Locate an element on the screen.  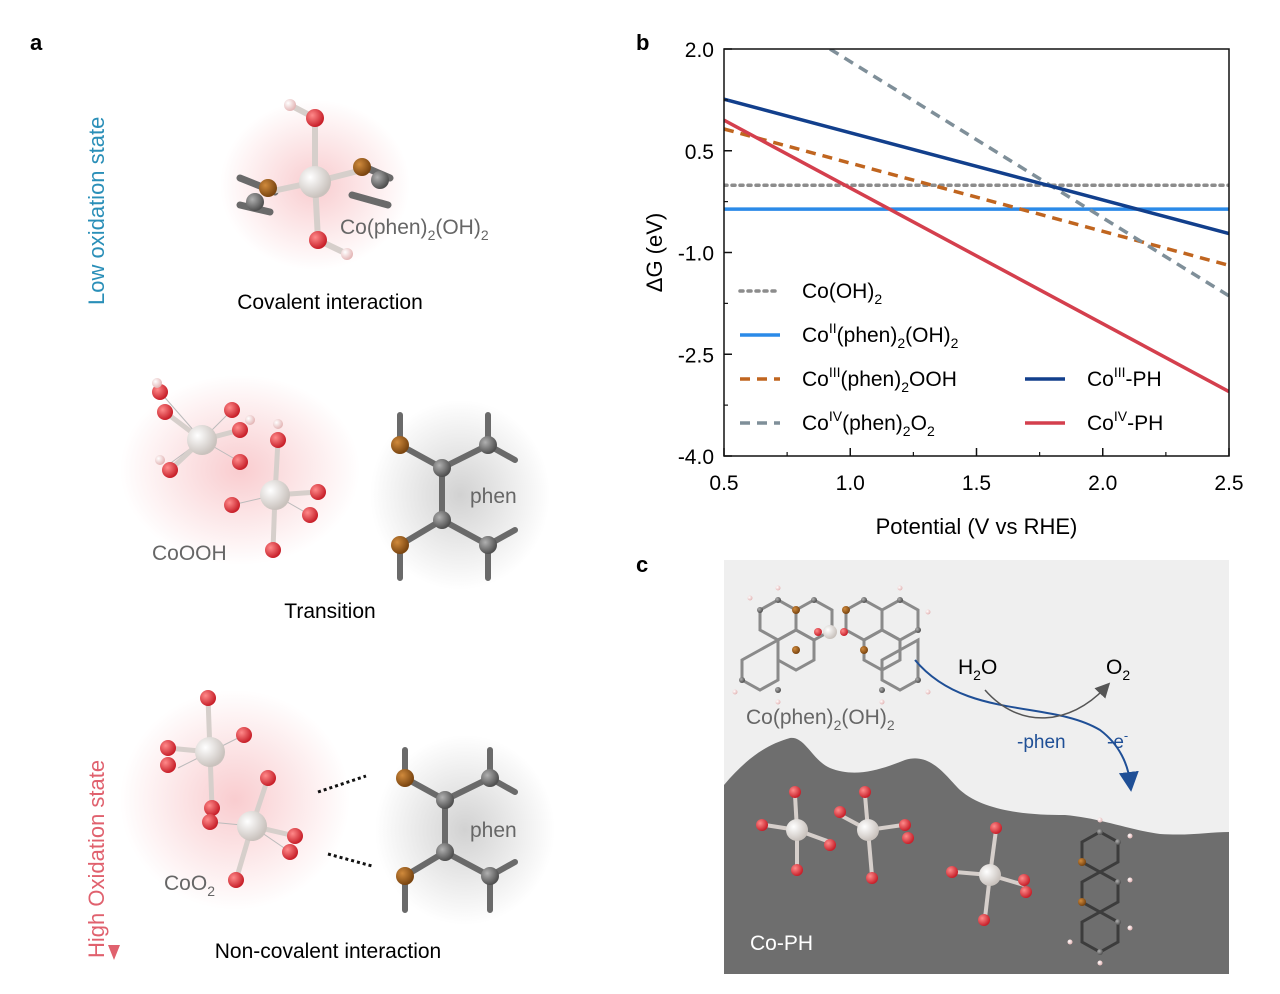
oxidation-axis-arrowhead is located at coordinates (114, 952).